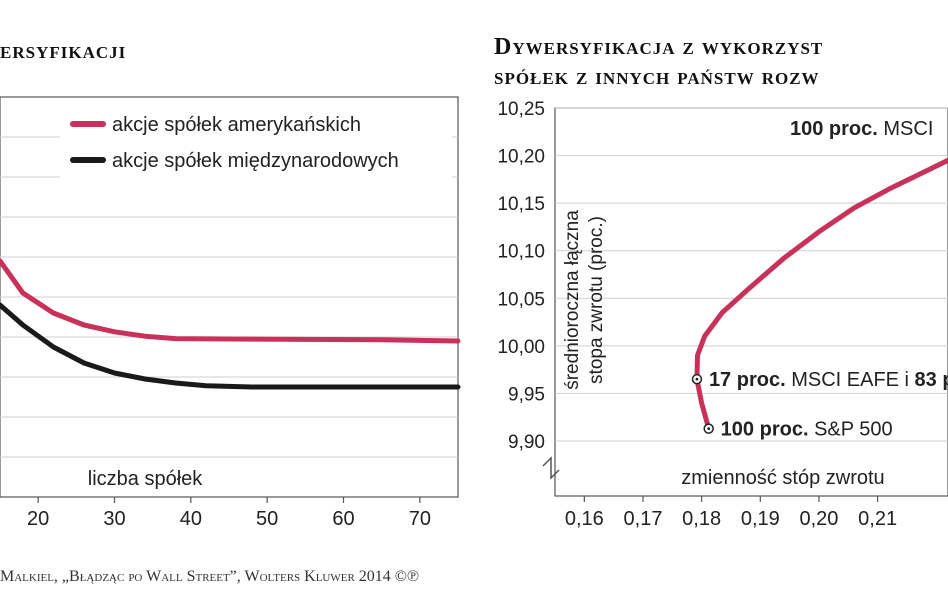 The height and width of the screenshot is (593, 948). What do you see at coordinates (657, 77) in the screenshot?
I see `right-chart-title-line2: spółek z innych państw rozw` at bounding box center [657, 77].